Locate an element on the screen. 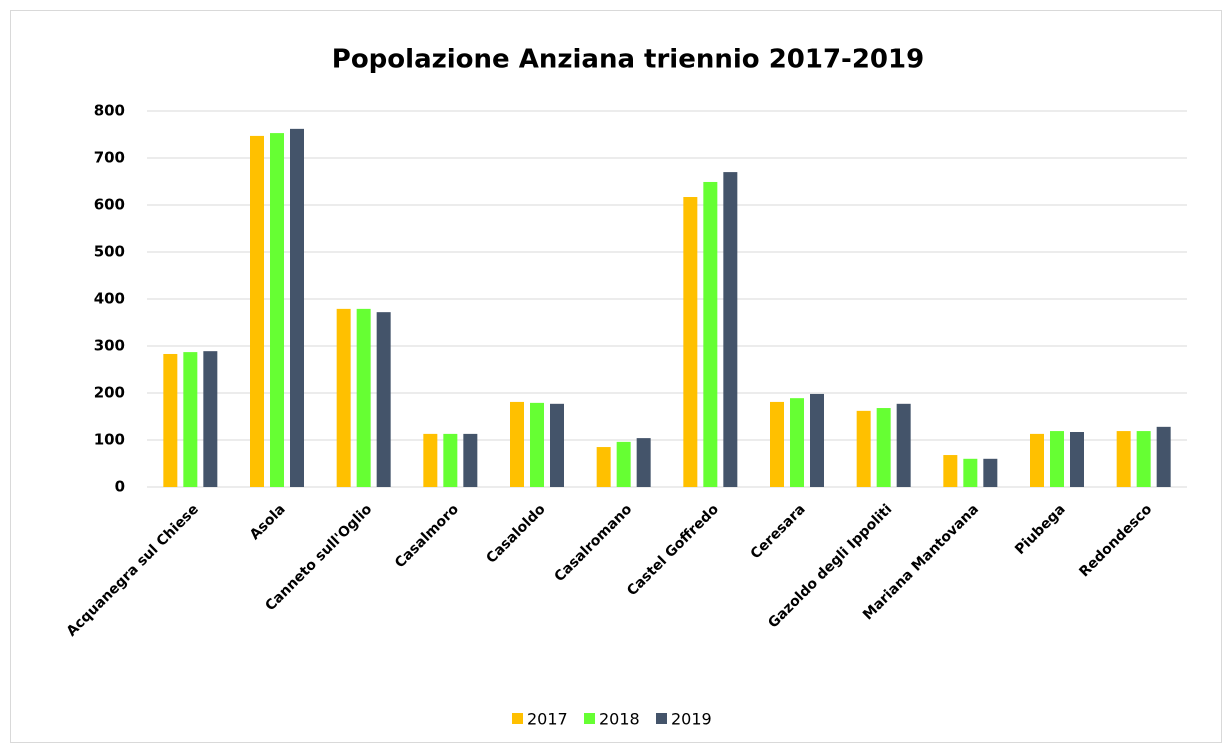 This screenshot has width=1232, height=753. legend-label: 2019 is located at coordinates (691, 719).